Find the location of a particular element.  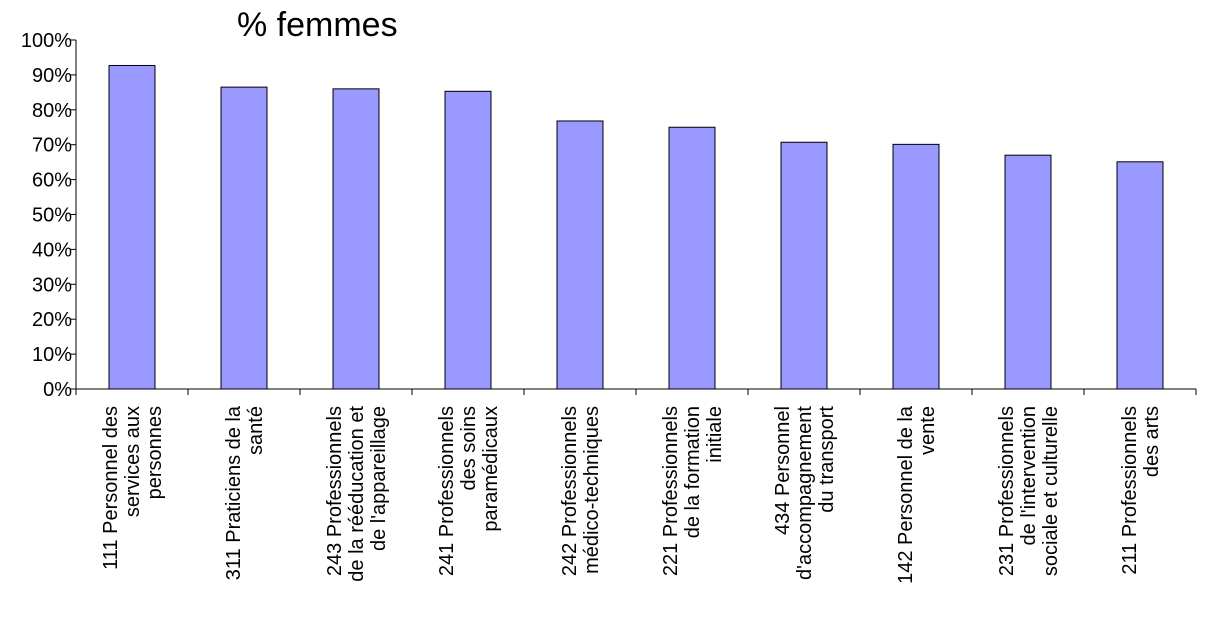

x-tick-label: de l'intervention is located at coordinates (1029, 475).